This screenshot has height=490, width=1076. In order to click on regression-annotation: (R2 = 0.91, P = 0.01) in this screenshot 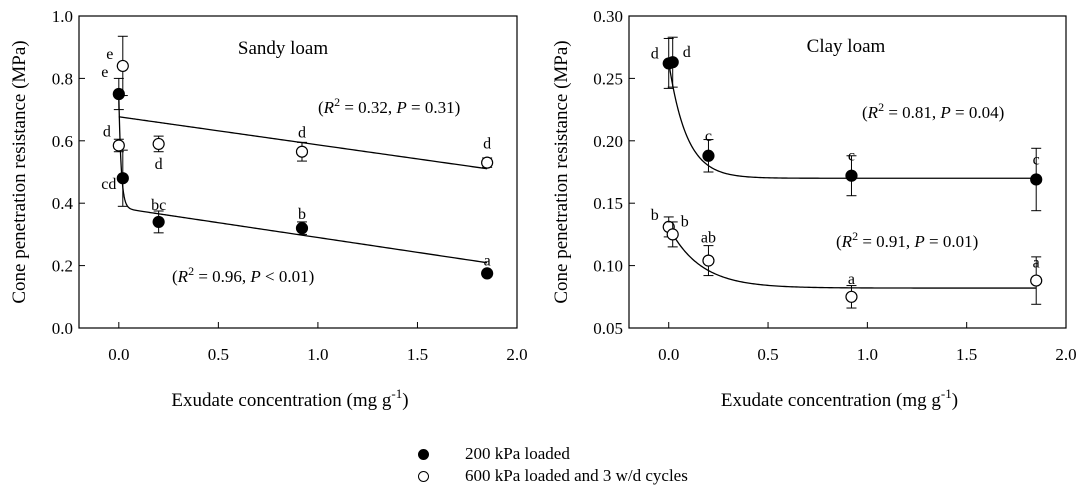, I will do `click(907, 240)`.